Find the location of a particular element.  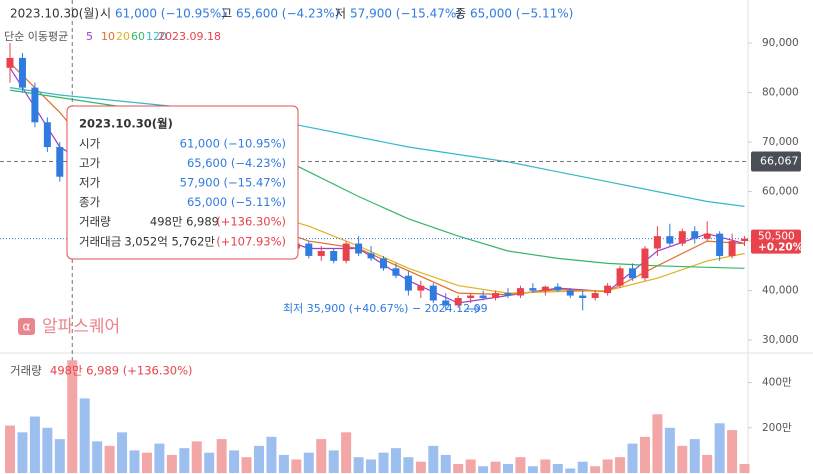

header-value: 65,600 (−4.23%) is located at coordinates (287, 14).